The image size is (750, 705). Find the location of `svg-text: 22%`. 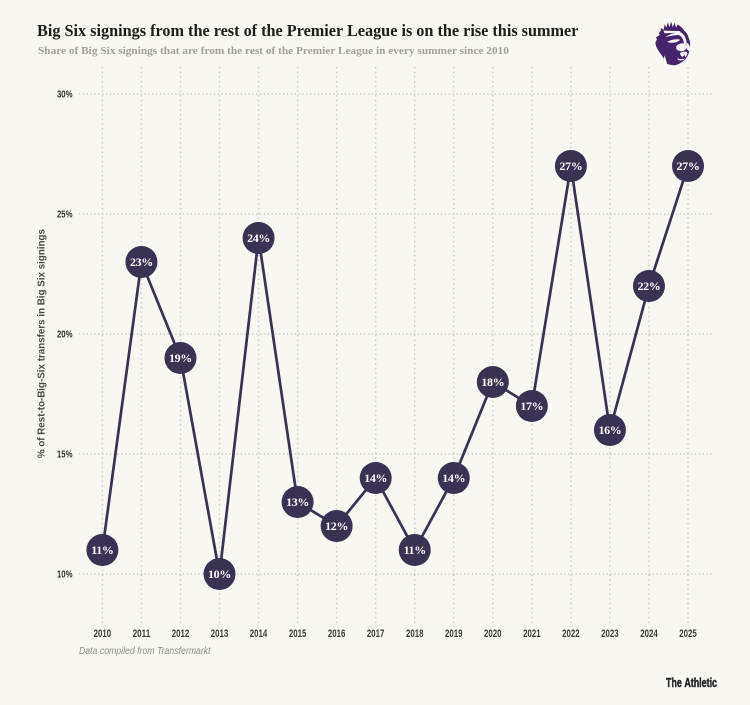

svg-text: 22% is located at coordinates (648, 286).